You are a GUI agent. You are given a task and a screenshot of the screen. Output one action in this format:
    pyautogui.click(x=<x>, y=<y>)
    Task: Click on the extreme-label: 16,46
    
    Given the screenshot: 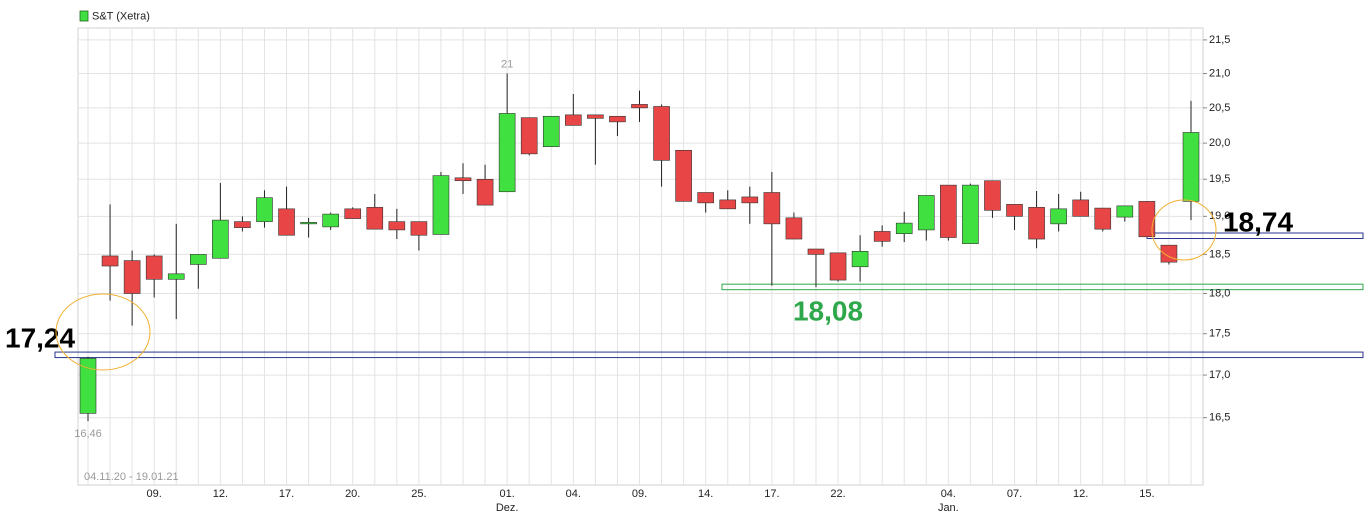 What is the action you would take?
    pyautogui.click(x=88, y=434)
    